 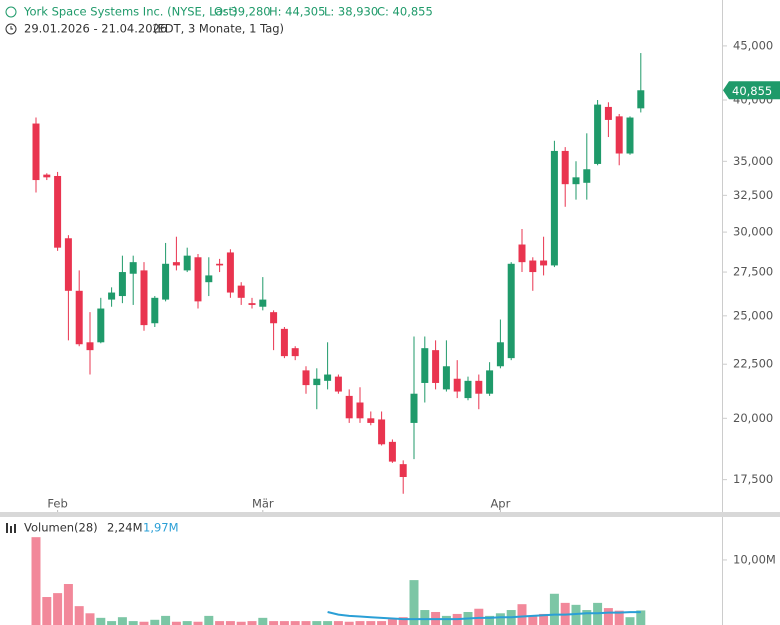 I want to click on info-icon, so click(x=11, y=12).